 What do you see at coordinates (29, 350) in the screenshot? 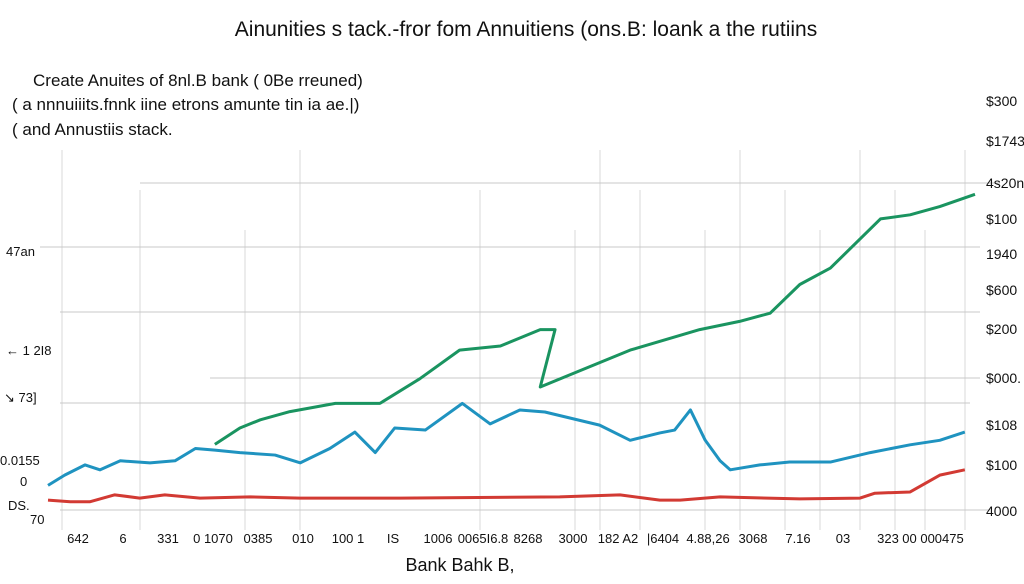
I see `left-tick-label: ← 1 2I8` at bounding box center [29, 350].